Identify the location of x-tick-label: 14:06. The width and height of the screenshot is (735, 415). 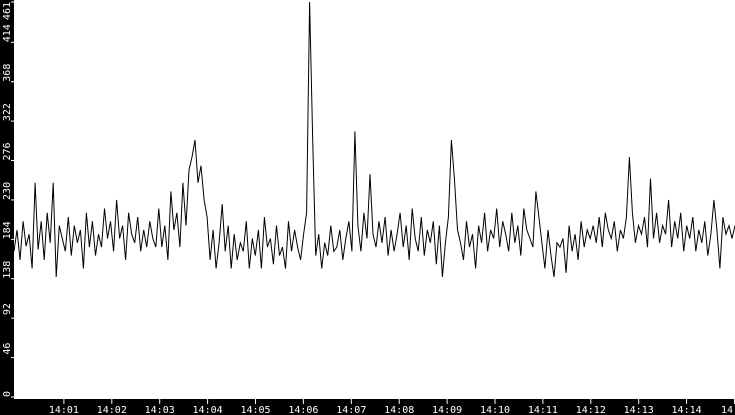
(303, 410).